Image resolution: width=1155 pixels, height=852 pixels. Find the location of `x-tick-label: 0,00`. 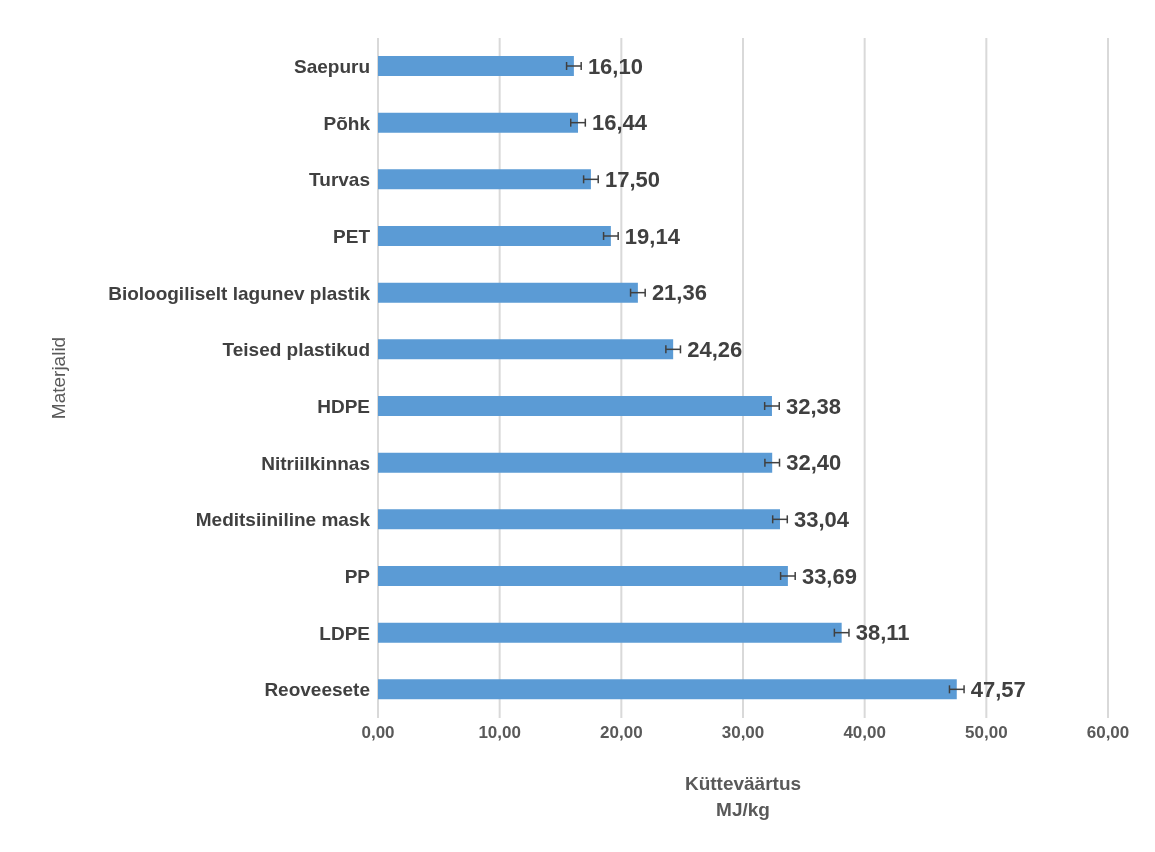

x-tick-label: 0,00 is located at coordinates (378, 733).